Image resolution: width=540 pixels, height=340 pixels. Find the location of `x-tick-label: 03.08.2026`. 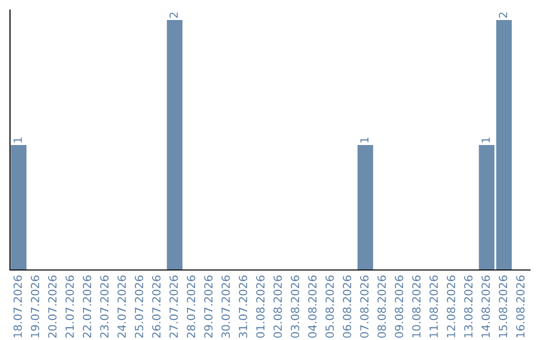

x-tick-label: 03.08.2026 is located at coordinates (295, 307).